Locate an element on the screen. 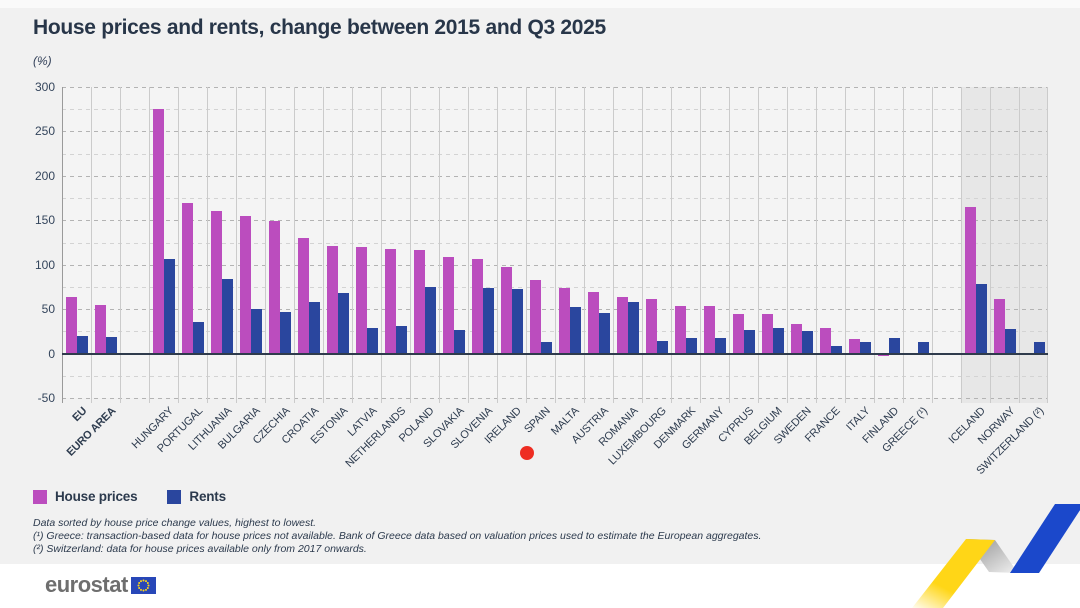 This screenshot has height=608, width=1080. y-axis-tick-label: 150 is located at coordinates (44, 220).